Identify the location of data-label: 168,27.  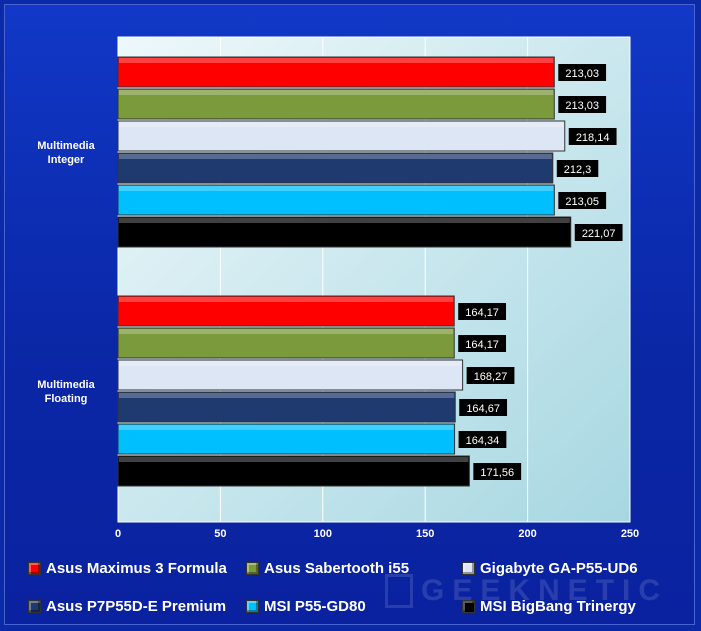
(491, 377).